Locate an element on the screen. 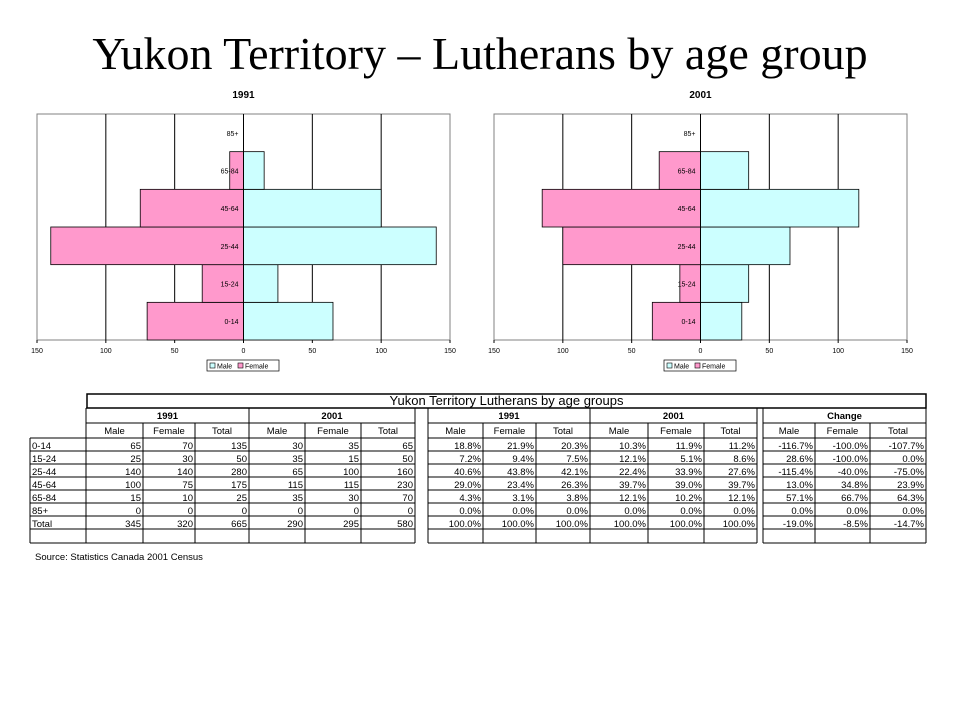 This screenshot has width=960, height=720. table-cell: 295 is located at coordinates (351, 524).